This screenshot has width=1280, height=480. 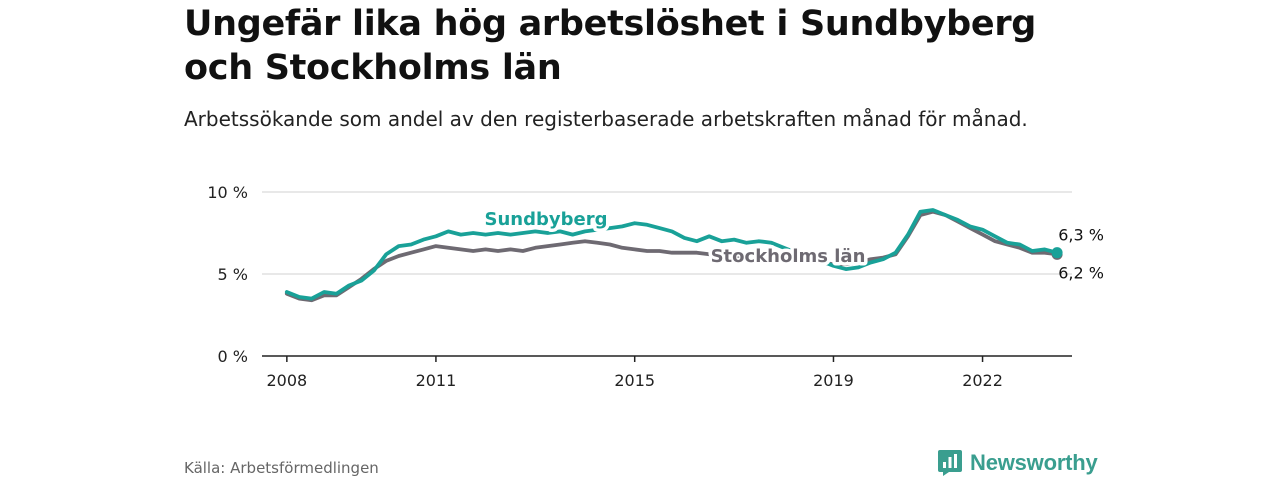 I want to click on y-tick-label: 5 %, so click(x=233, y=274).